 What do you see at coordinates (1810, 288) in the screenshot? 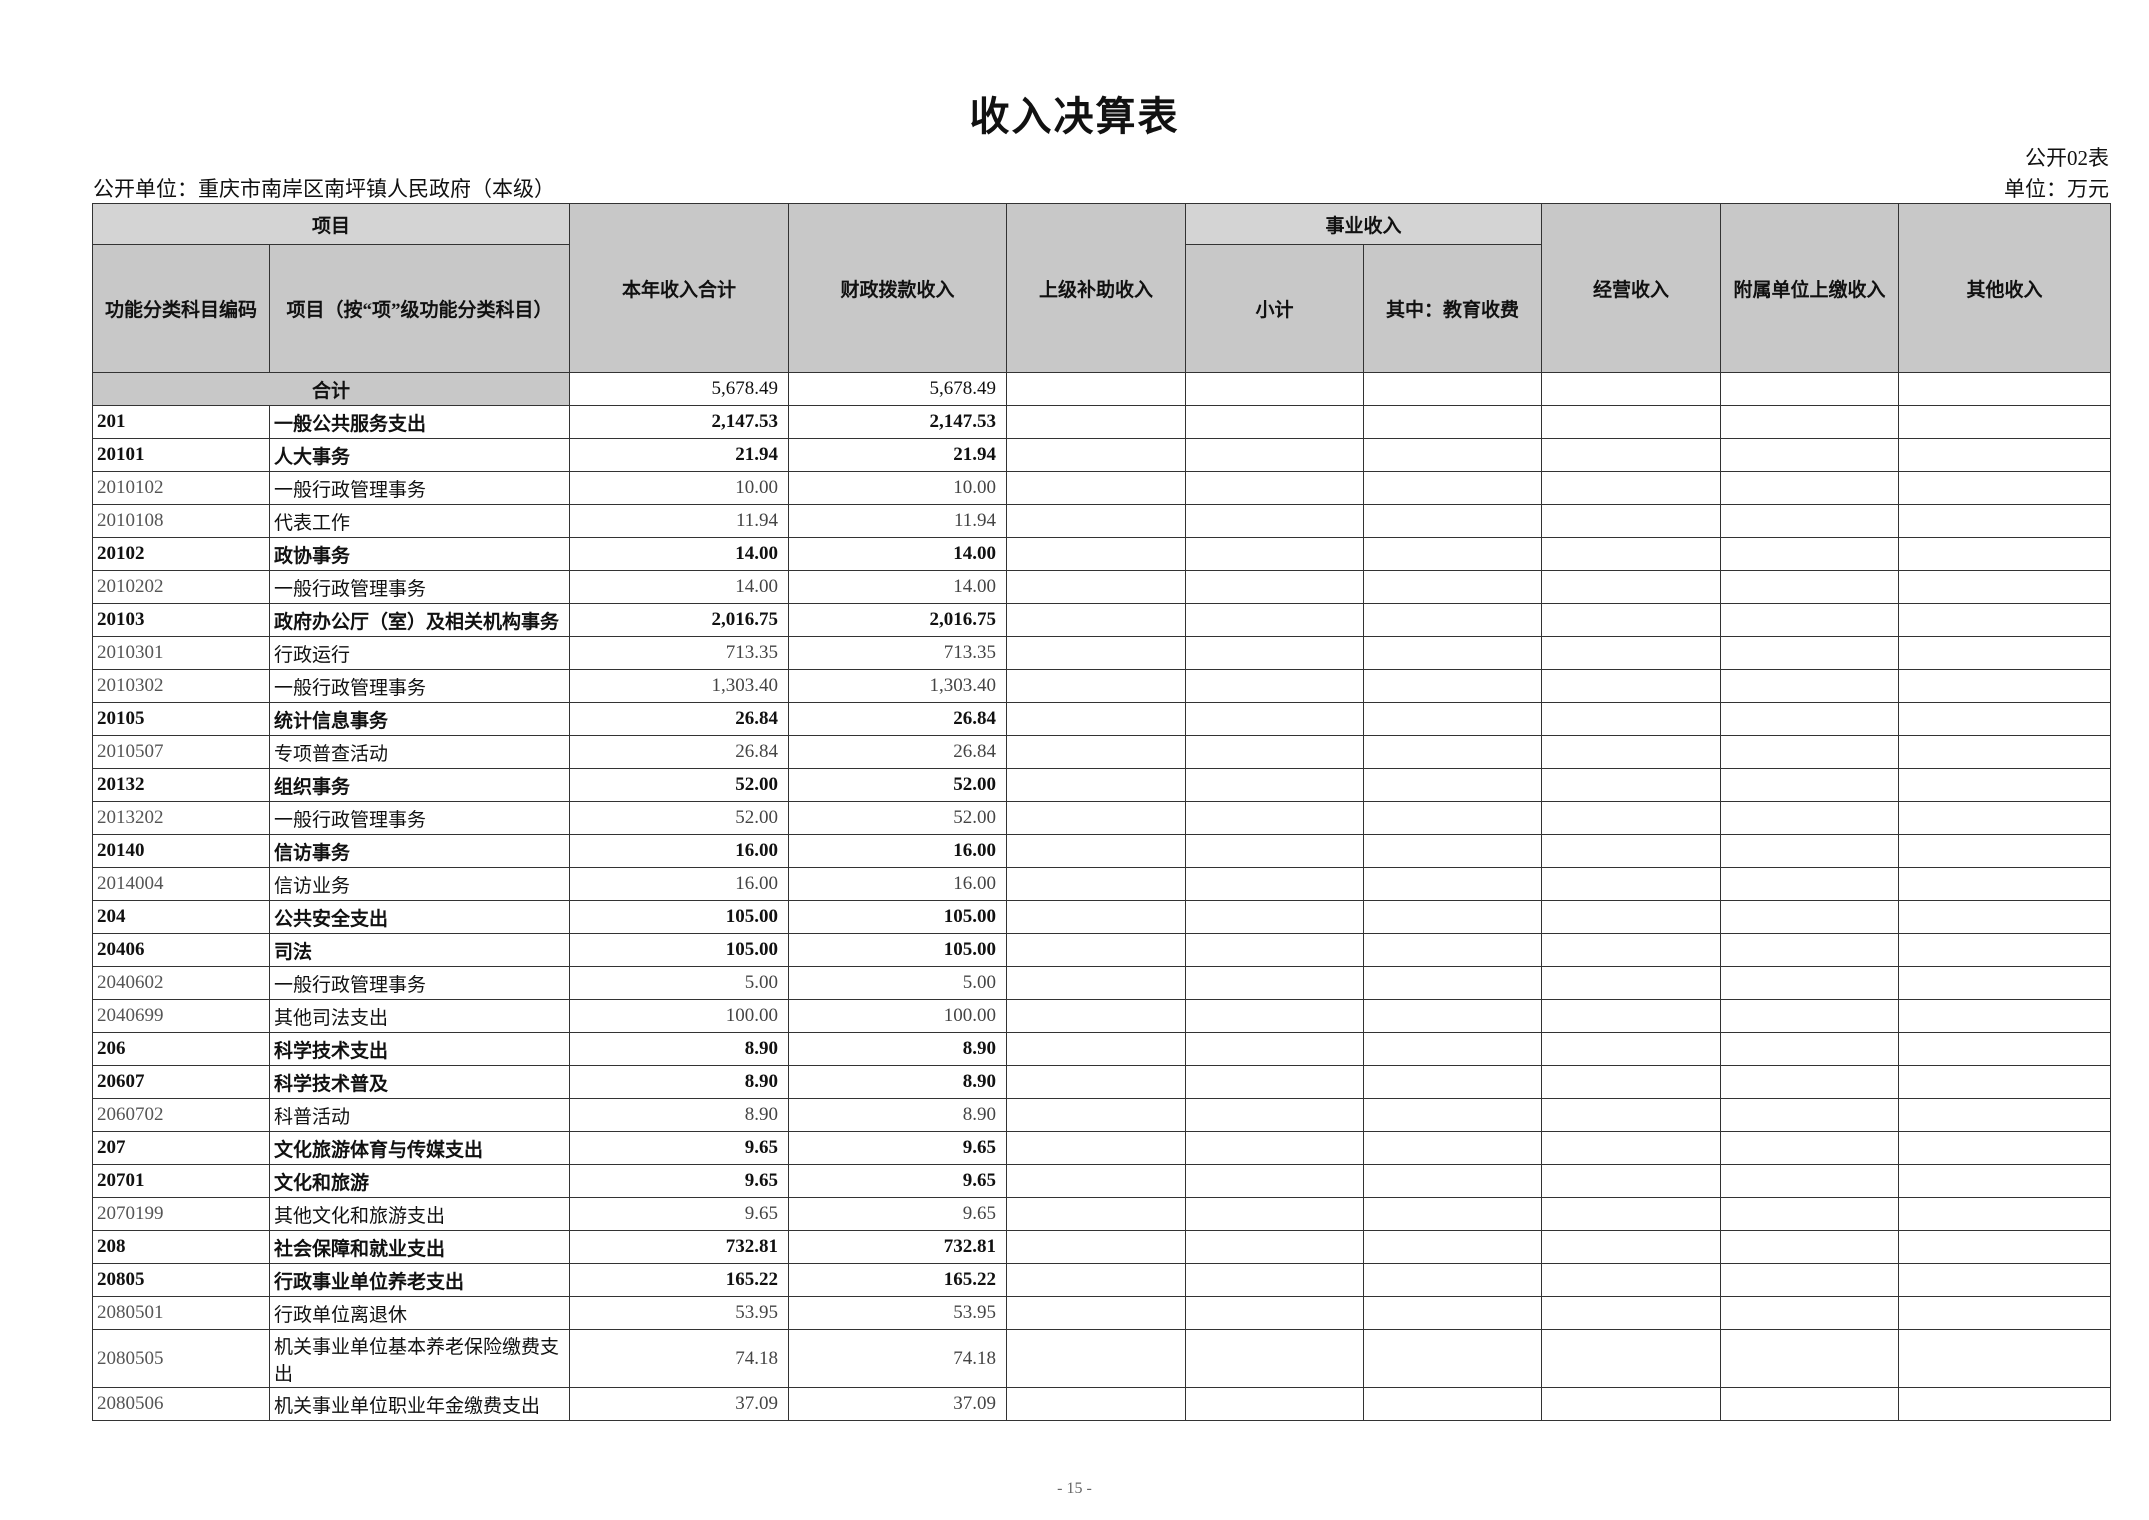
I see `header-affiliated: 附属单位上缴收入` at bounding box center [1810, 288].